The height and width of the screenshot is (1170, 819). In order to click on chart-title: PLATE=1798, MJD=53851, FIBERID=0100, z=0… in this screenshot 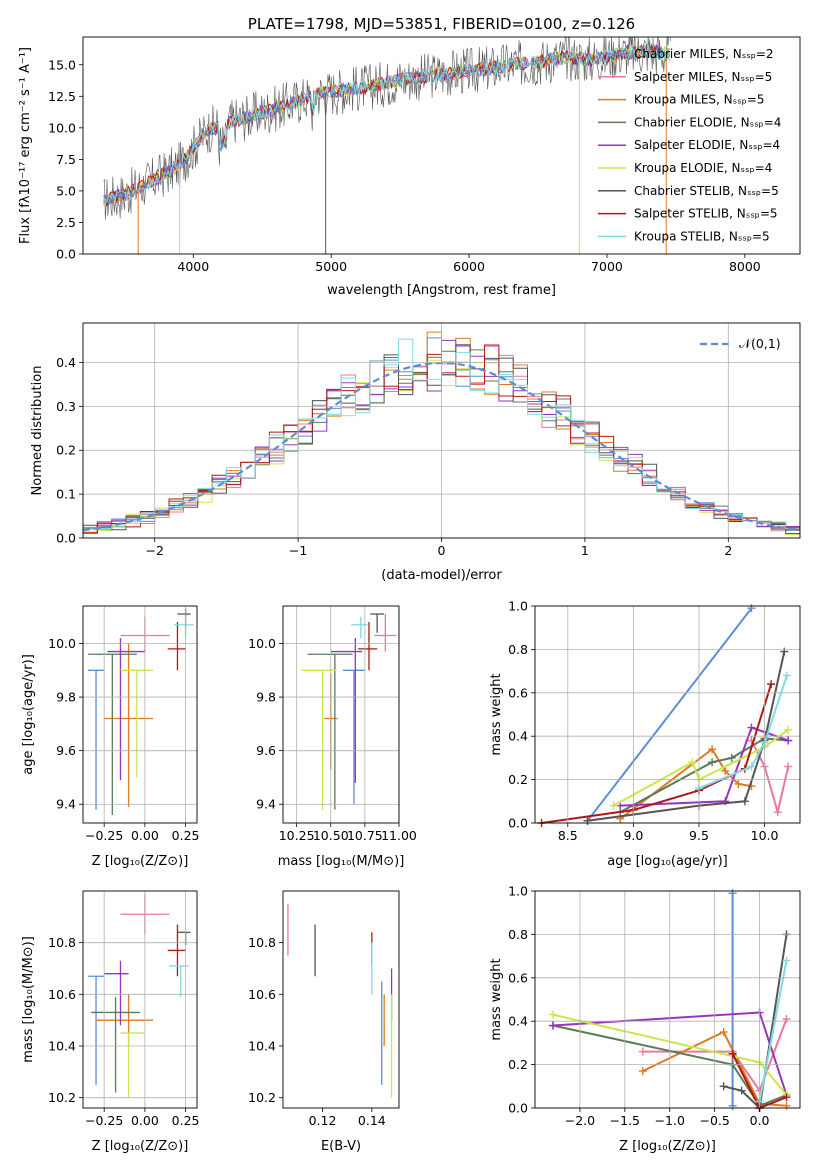, I will do `click(441, 24)`.